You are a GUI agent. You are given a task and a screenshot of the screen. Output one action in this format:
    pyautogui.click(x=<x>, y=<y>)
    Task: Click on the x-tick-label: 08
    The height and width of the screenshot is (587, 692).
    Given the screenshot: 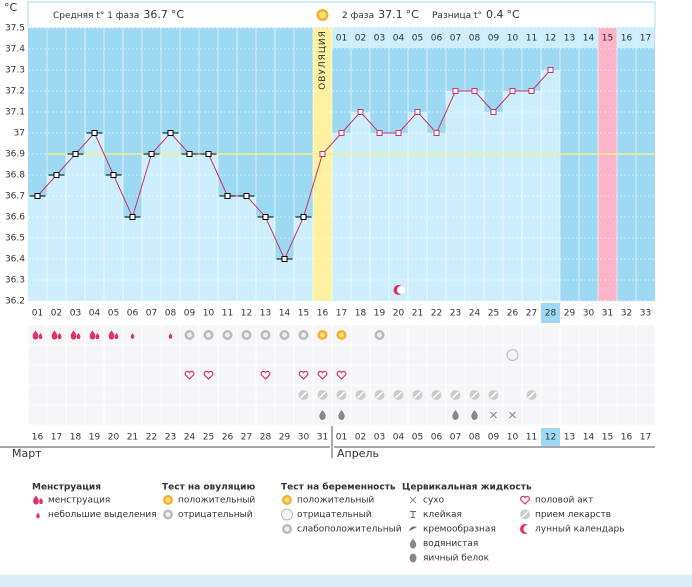 What is the action you would take?
    pyautogui.click(x=171, y=314)
    